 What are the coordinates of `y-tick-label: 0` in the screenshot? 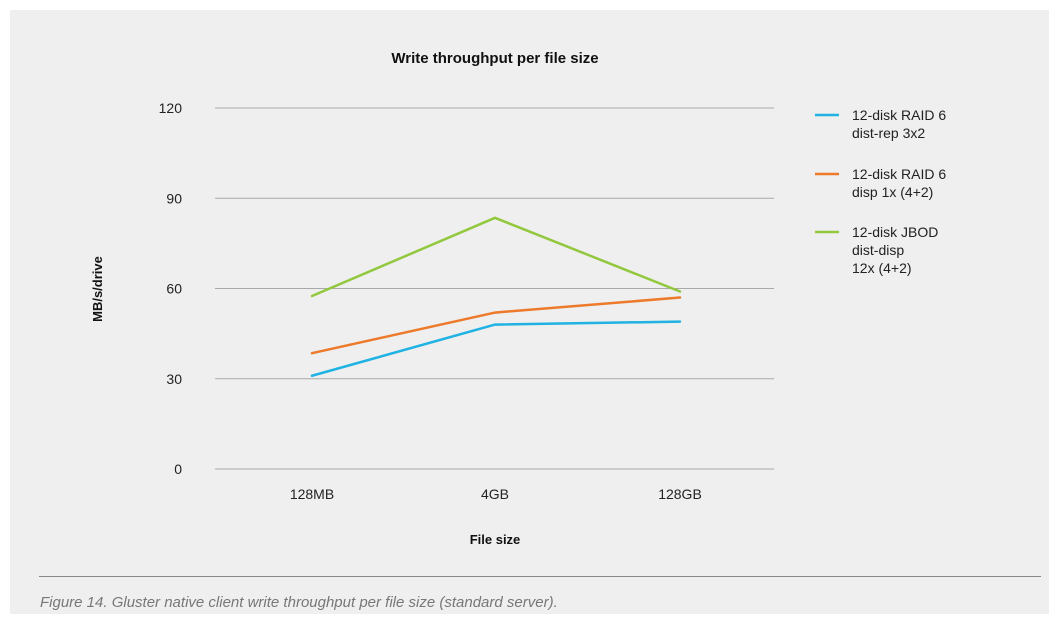 It's located at (178, 469).